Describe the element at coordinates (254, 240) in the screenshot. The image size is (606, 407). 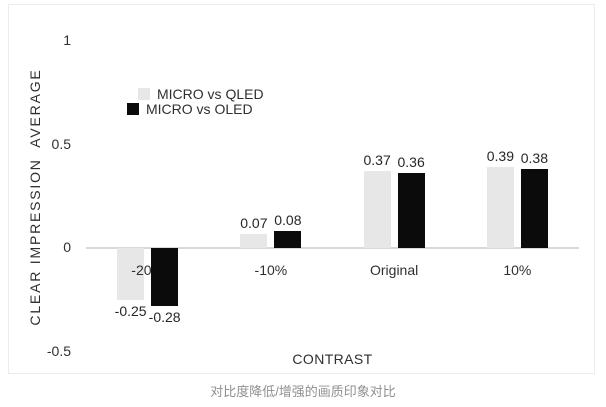
I see `bar-series0-cat1` at that location.